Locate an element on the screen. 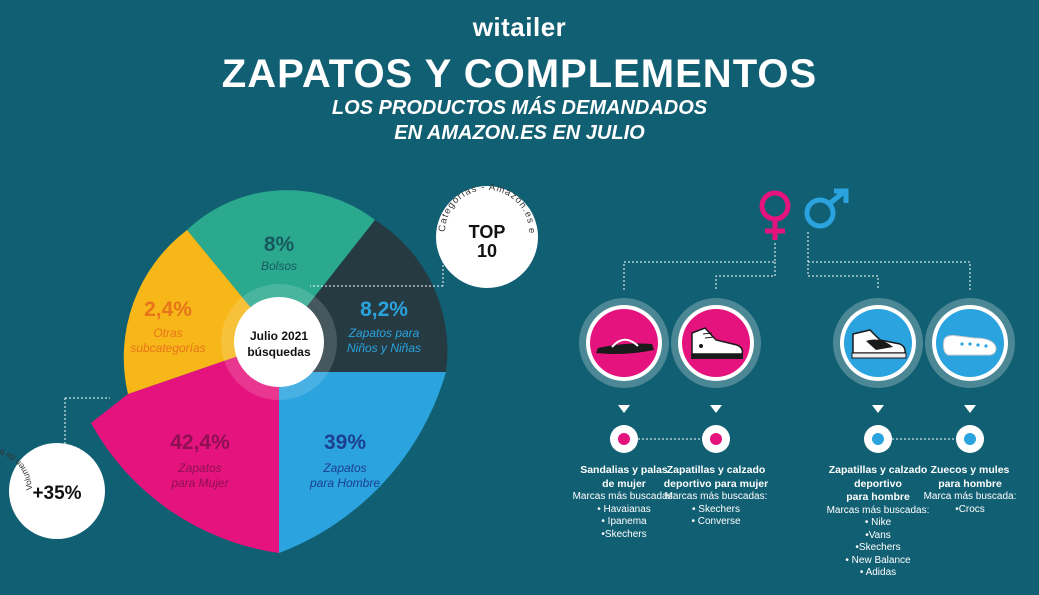 Image resolution: width=1039 pixels, height=595 pixels. name-label-bolsos: Bolsos is located at coordinates (279, 266).